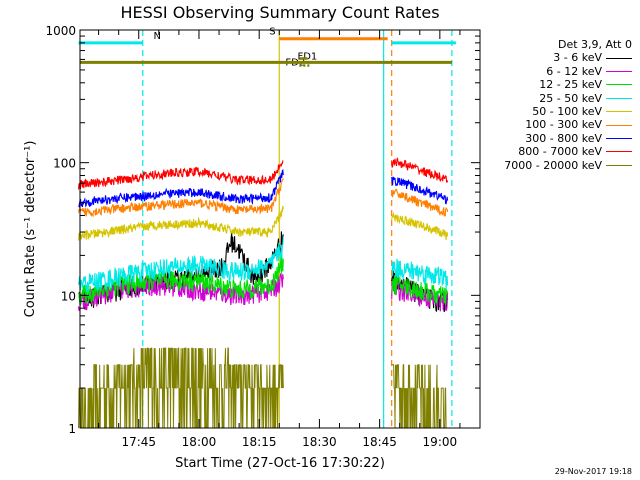 Image resolution: width=640 pixels, height=480 pixels. What do you see at coordinates (259, 442) in the screenshot?
I see `x-tick-label: 18:15` at bounding box center [259, 442].